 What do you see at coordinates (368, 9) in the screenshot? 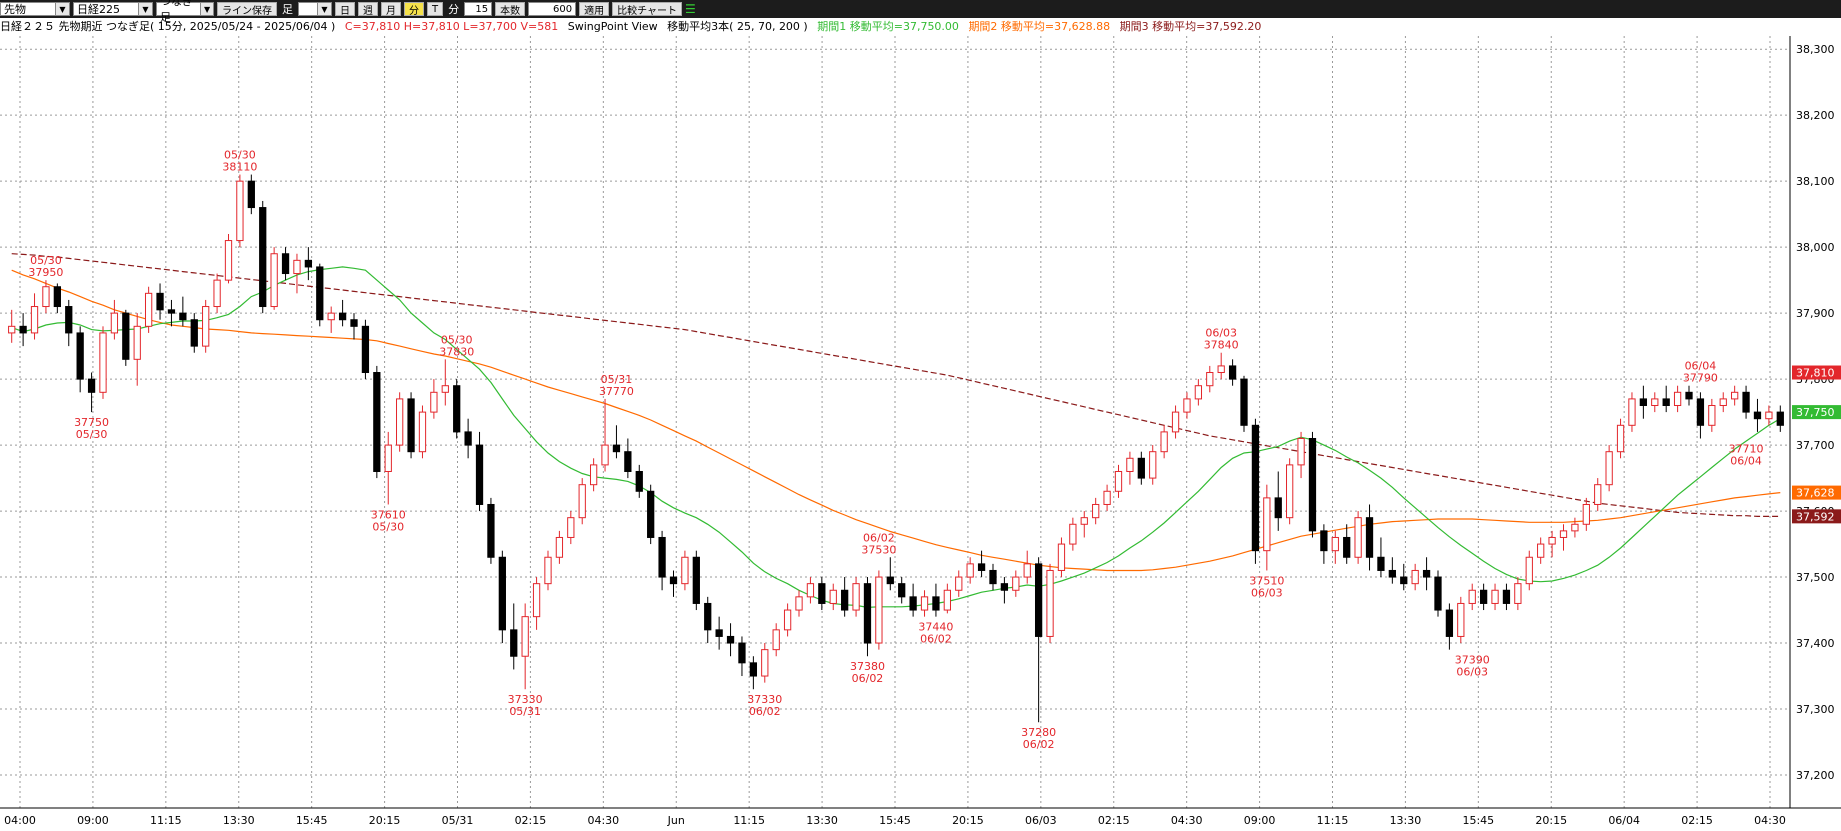
I see `week-button: 週` at bounding box center [368, 9].